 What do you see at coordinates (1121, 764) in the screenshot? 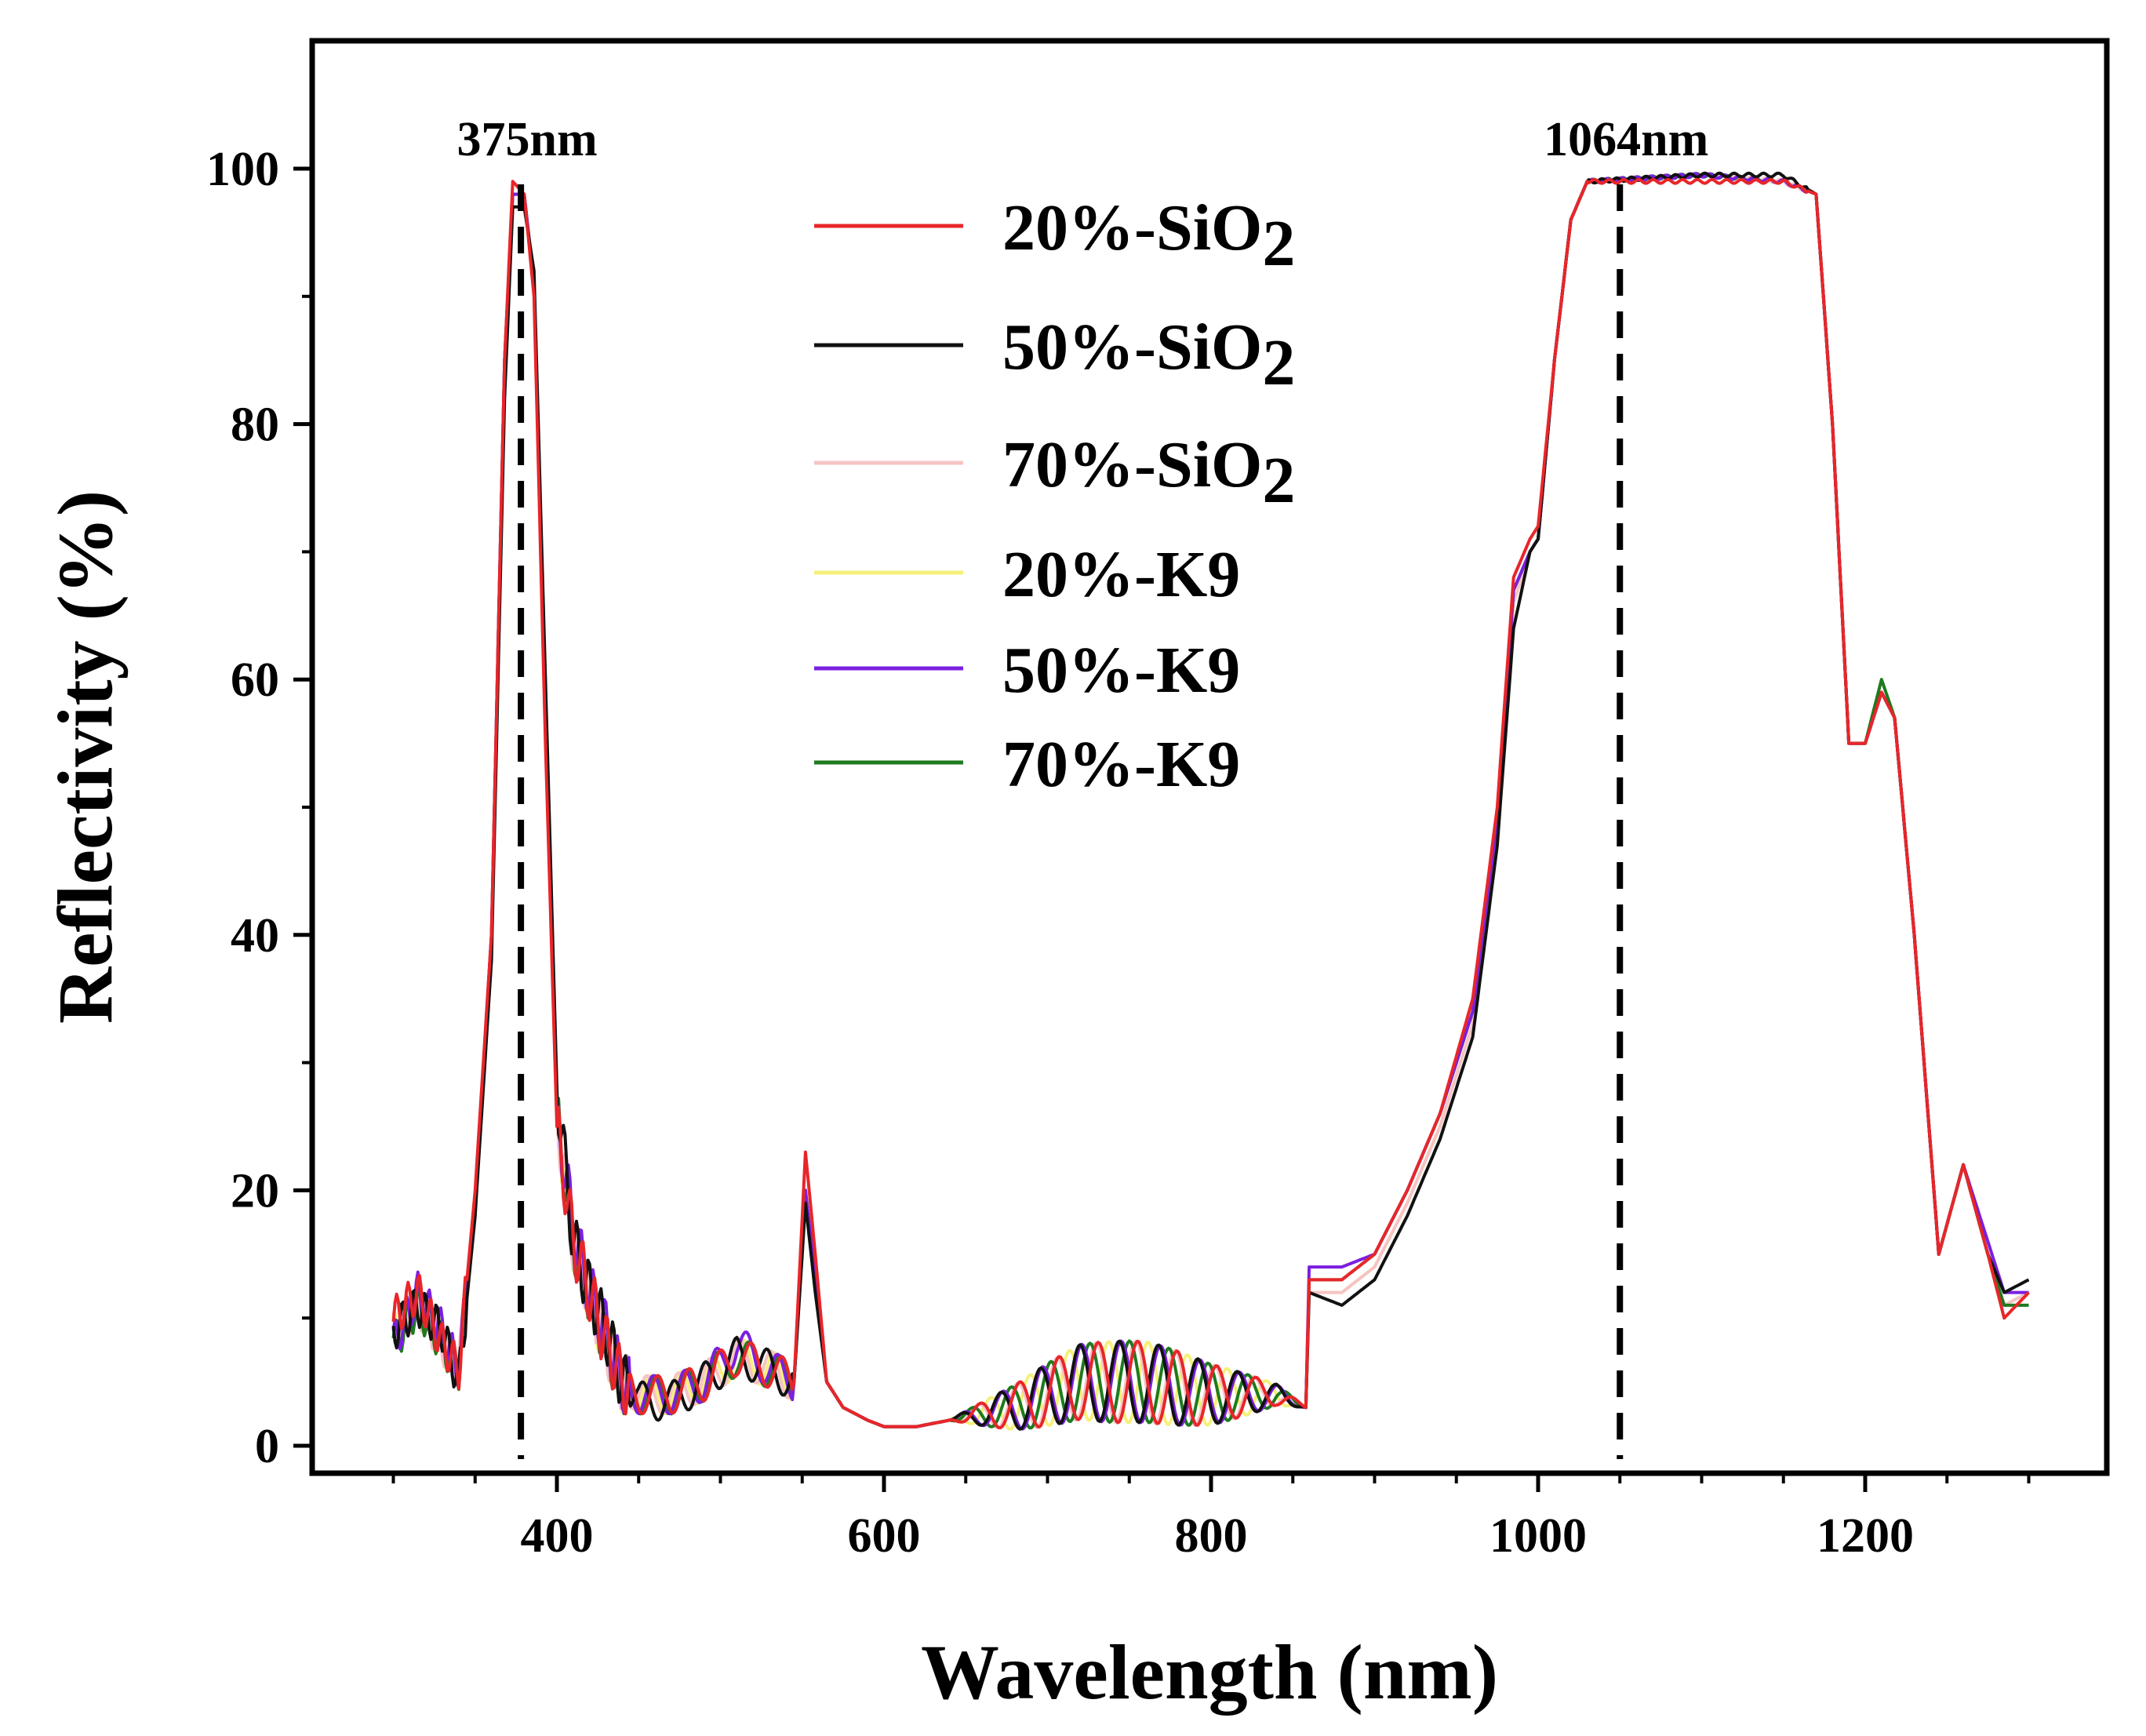
I see `legend-label-6: 70%-K9` at bounding box center [1121, 764].